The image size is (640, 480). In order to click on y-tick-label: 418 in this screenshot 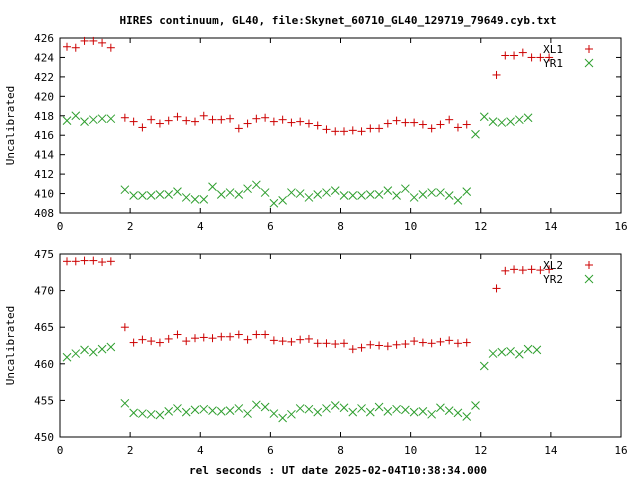, I will do `click(44, 116)`.